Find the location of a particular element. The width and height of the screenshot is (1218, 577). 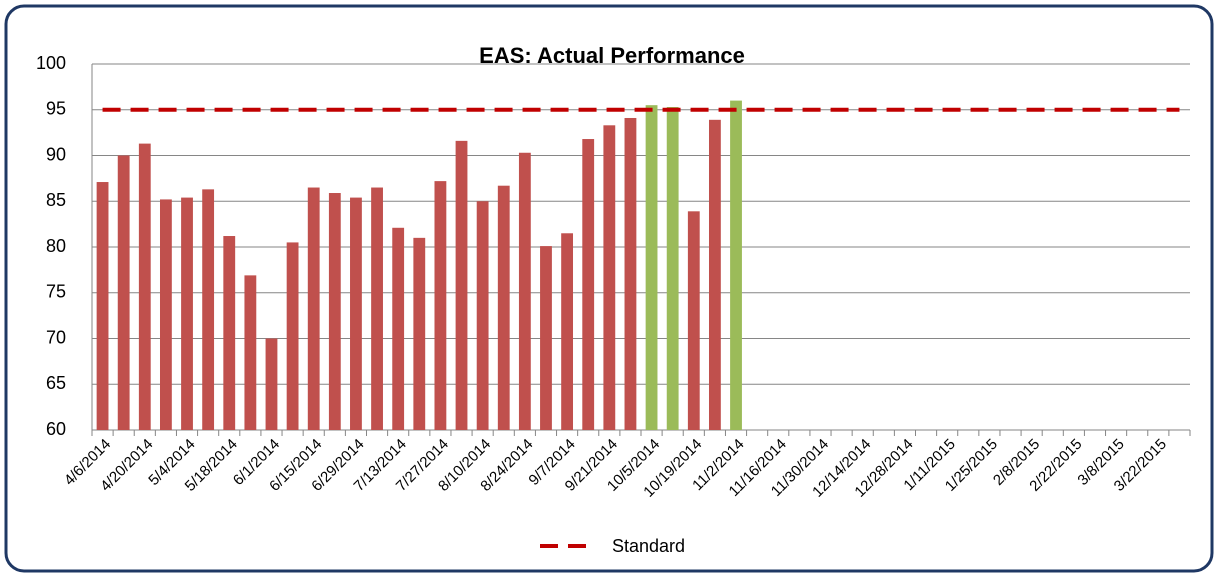

y-tick-label: 65 is located at coordinates (56, 383).